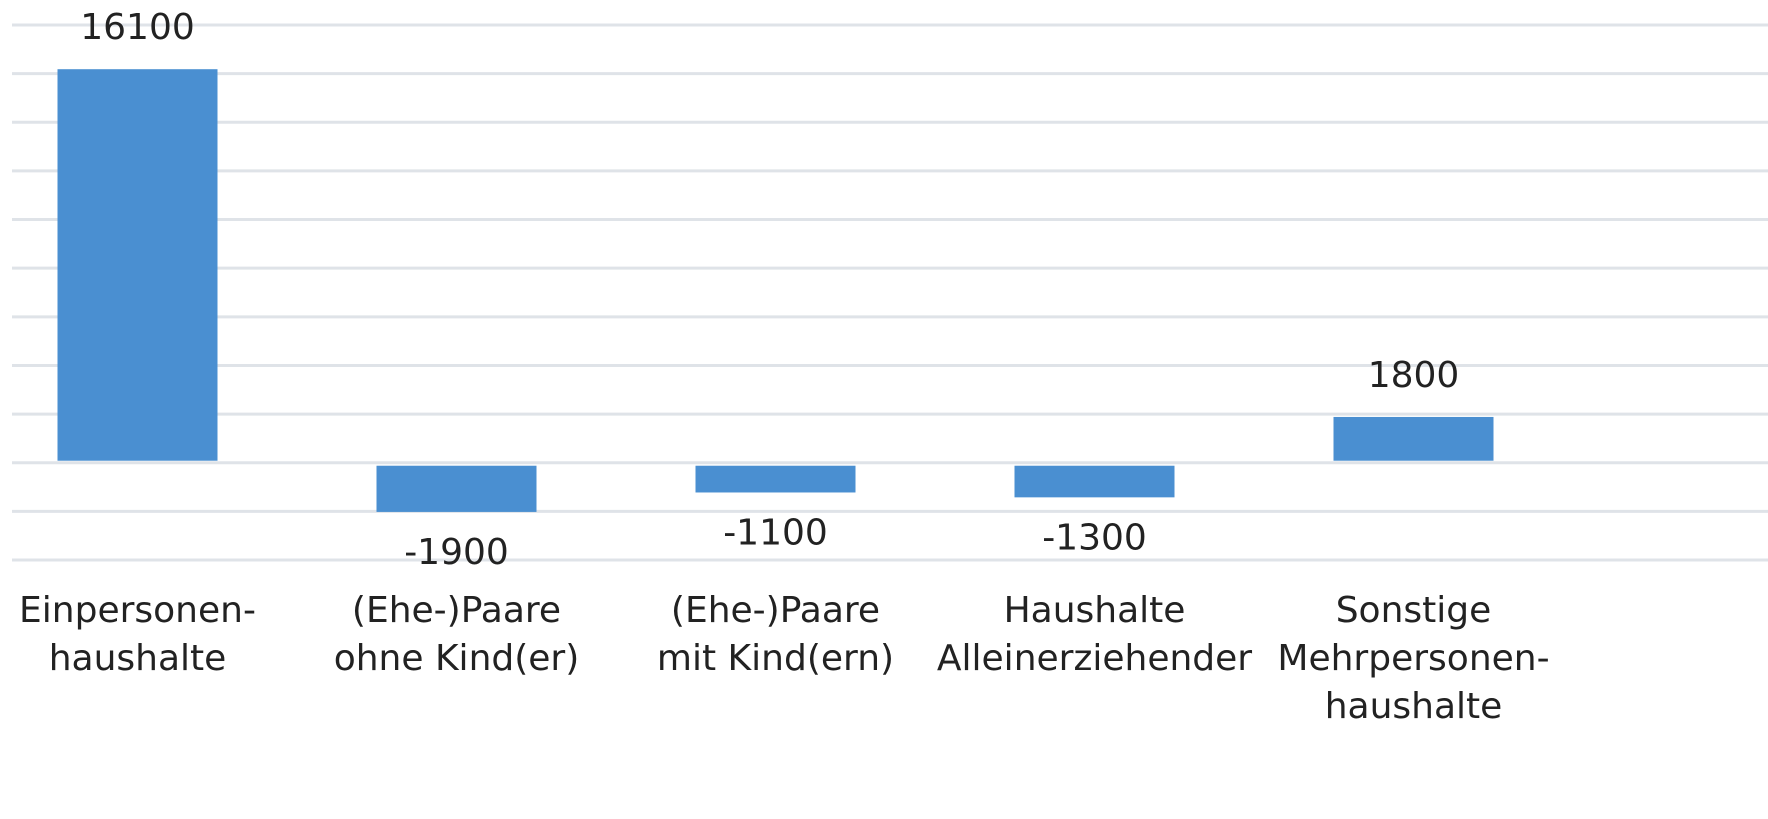 The width and height of the screenshot is (1768, 819). Describe the element at coordinates (1094, 634) in the screenshot. I see `x-tick-label: Haushalte Alleinerziehender` at that location.